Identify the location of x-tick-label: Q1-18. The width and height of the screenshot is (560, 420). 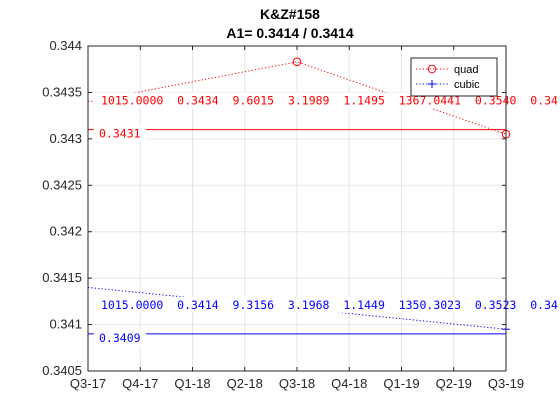
(192, 383).